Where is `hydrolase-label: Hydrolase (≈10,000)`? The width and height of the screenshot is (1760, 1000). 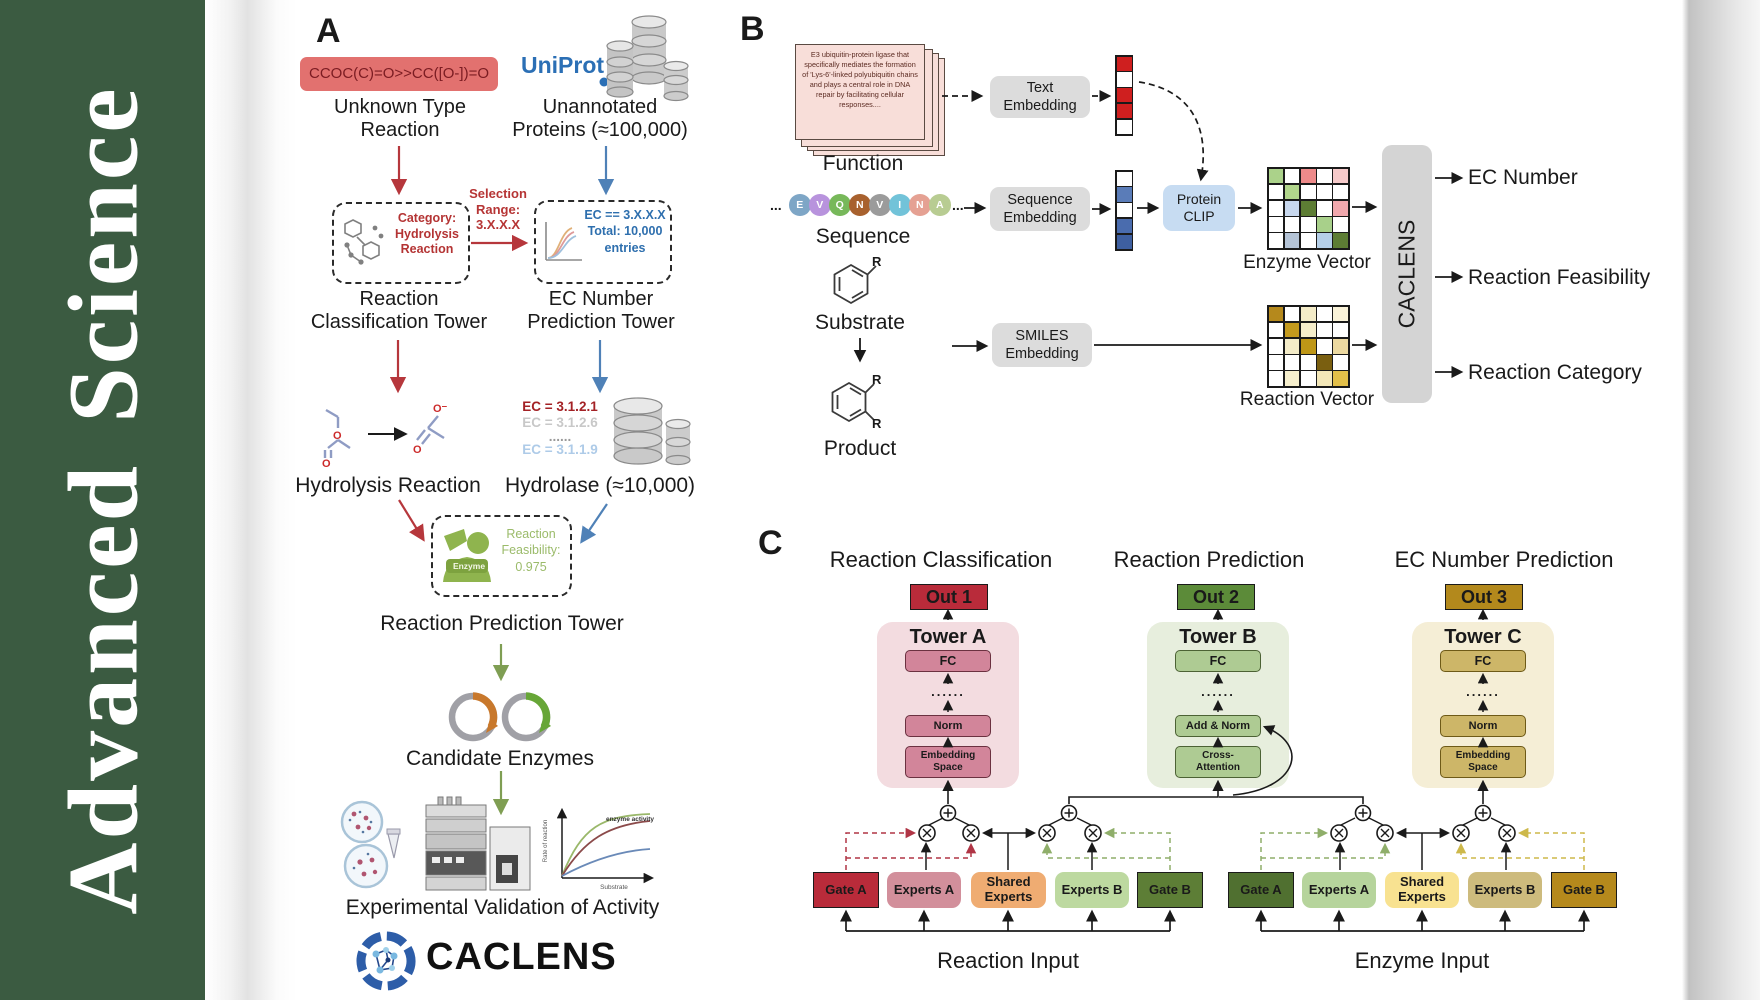
hydrolase-label: Hydrolase (≈10,000) is located at coordinates (600, 485).